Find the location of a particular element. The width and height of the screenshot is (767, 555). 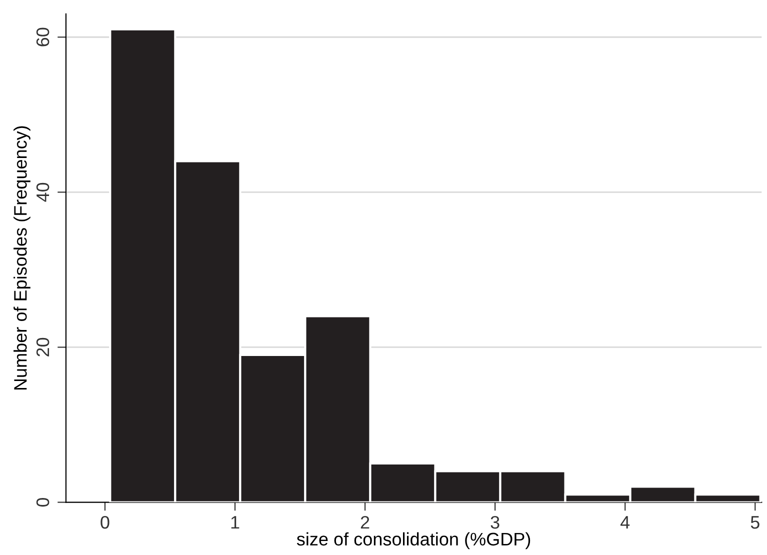

x-tick-label: 2 is located at coordinates (365, 522).